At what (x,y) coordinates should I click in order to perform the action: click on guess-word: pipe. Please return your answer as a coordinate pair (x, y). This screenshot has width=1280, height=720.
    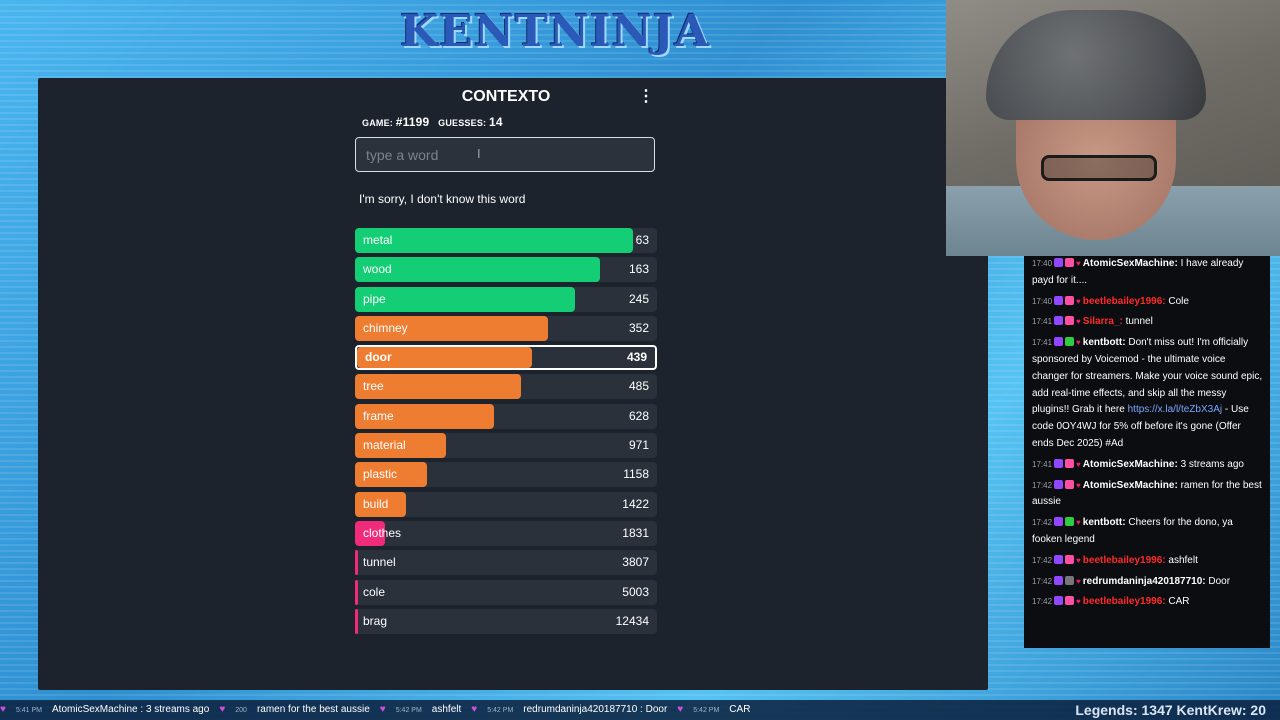
    Looking at the image, I should click on (374, 298).